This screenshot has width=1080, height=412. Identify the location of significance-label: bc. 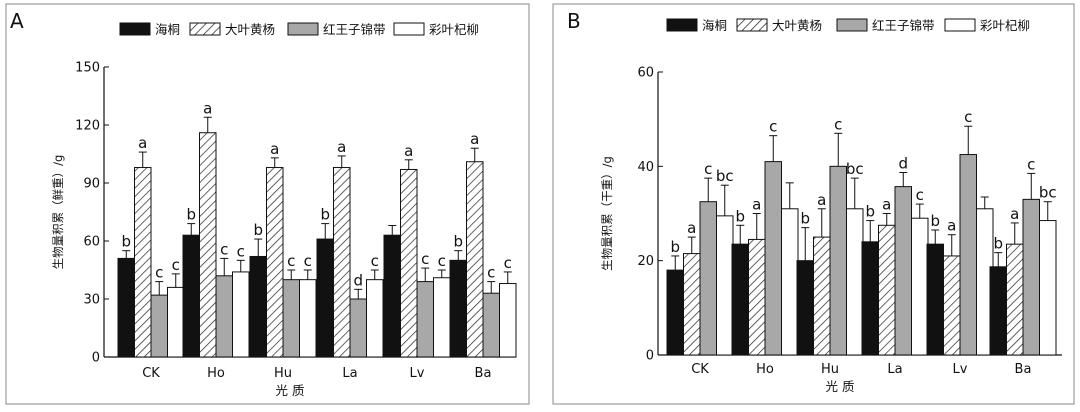
(855, 169).